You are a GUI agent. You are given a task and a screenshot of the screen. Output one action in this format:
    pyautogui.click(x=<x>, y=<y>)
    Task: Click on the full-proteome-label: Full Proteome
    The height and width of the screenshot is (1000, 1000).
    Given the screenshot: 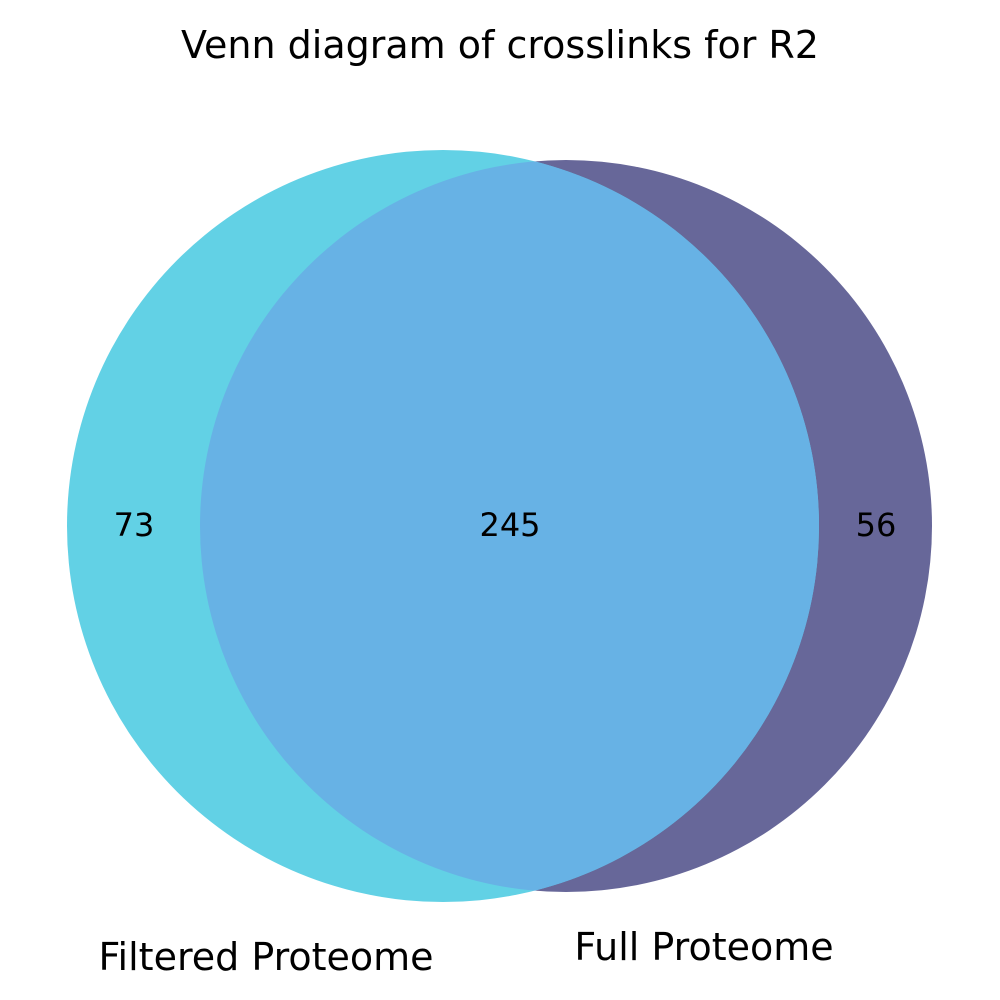 What is the action you would take?
    pyautogui.click(x=703, y=947)
    